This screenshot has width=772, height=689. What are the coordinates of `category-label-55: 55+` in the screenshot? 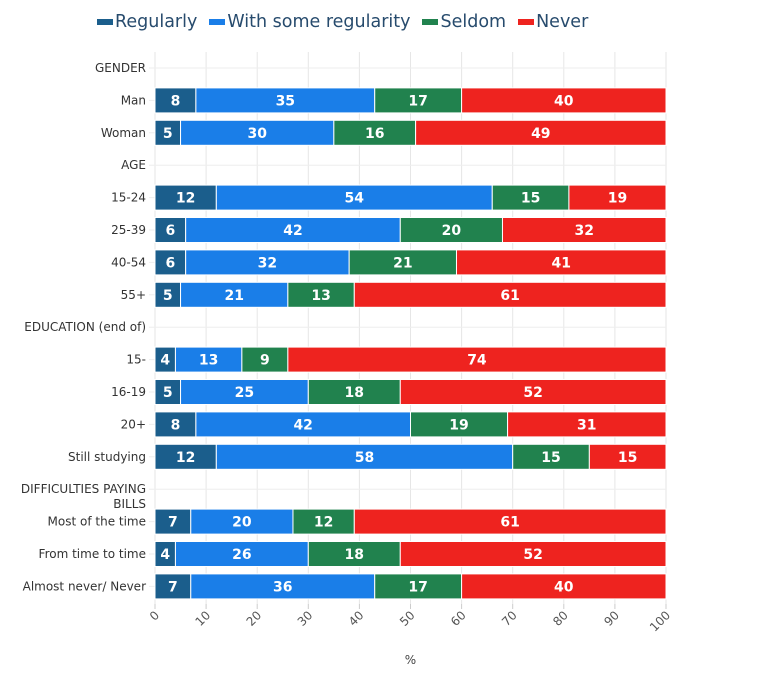 It's located at (133, 295).